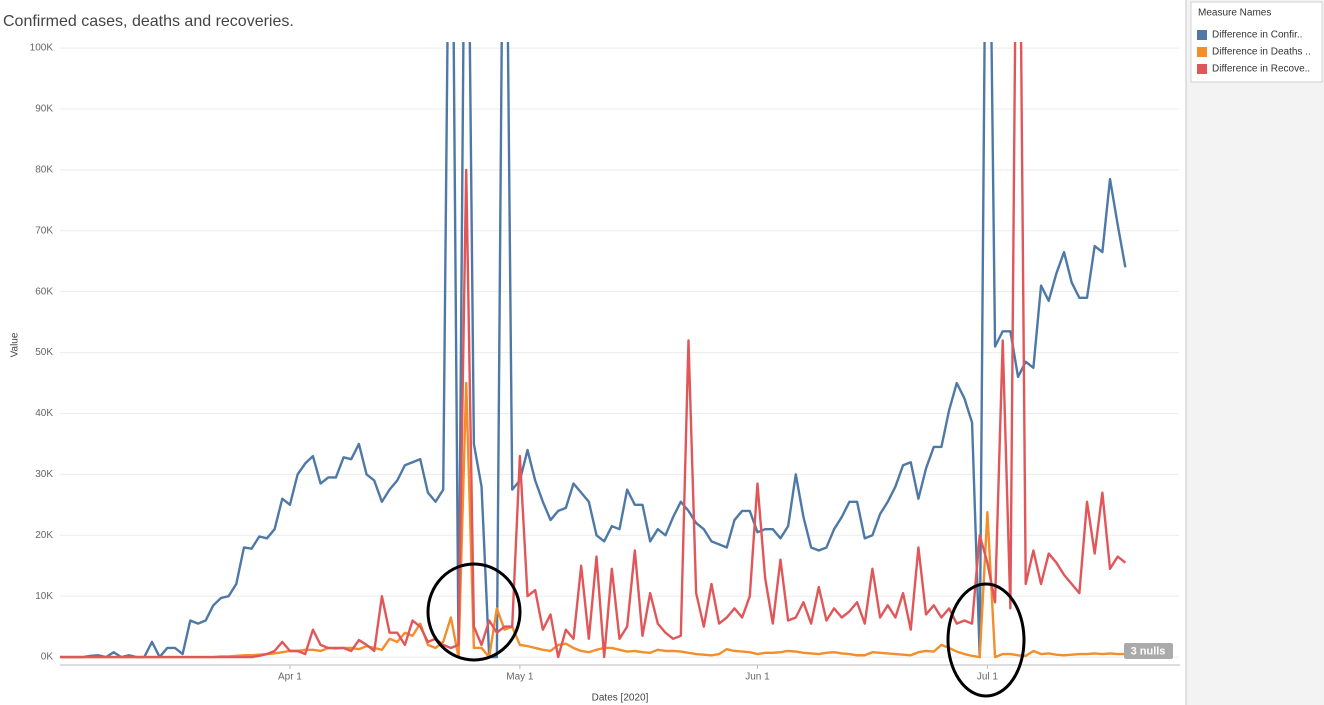  I want to click on legend-label: Difference in Confir.., so click(1257, 35).